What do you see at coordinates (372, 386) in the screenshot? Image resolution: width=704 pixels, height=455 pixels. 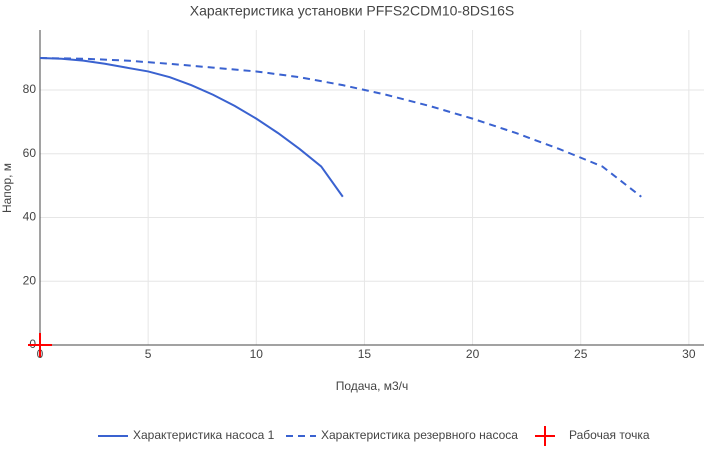 I see `x-axis-label: Подача, м3/ч` at bounding box center [372, 386].